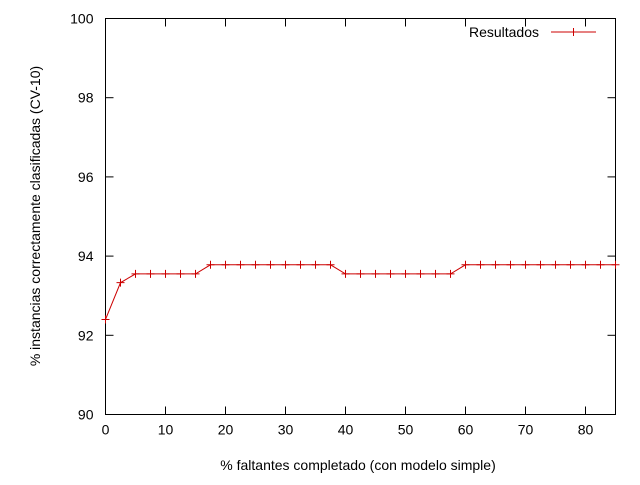 This screenshot has height=485, width=640. I want to click on legend-label: Resultados, so click(504, 32).